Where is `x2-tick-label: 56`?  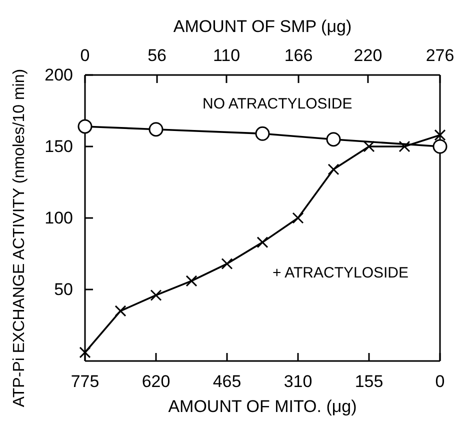
x2-tick-label: 56 is located at coordinates (157, 55).